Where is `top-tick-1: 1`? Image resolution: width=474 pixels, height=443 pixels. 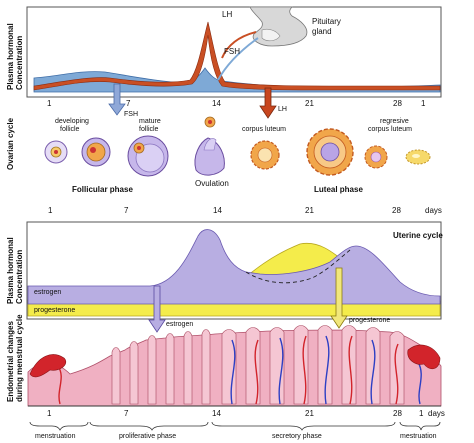
top-tick-1: 1 is located at coordinates (49, 103).